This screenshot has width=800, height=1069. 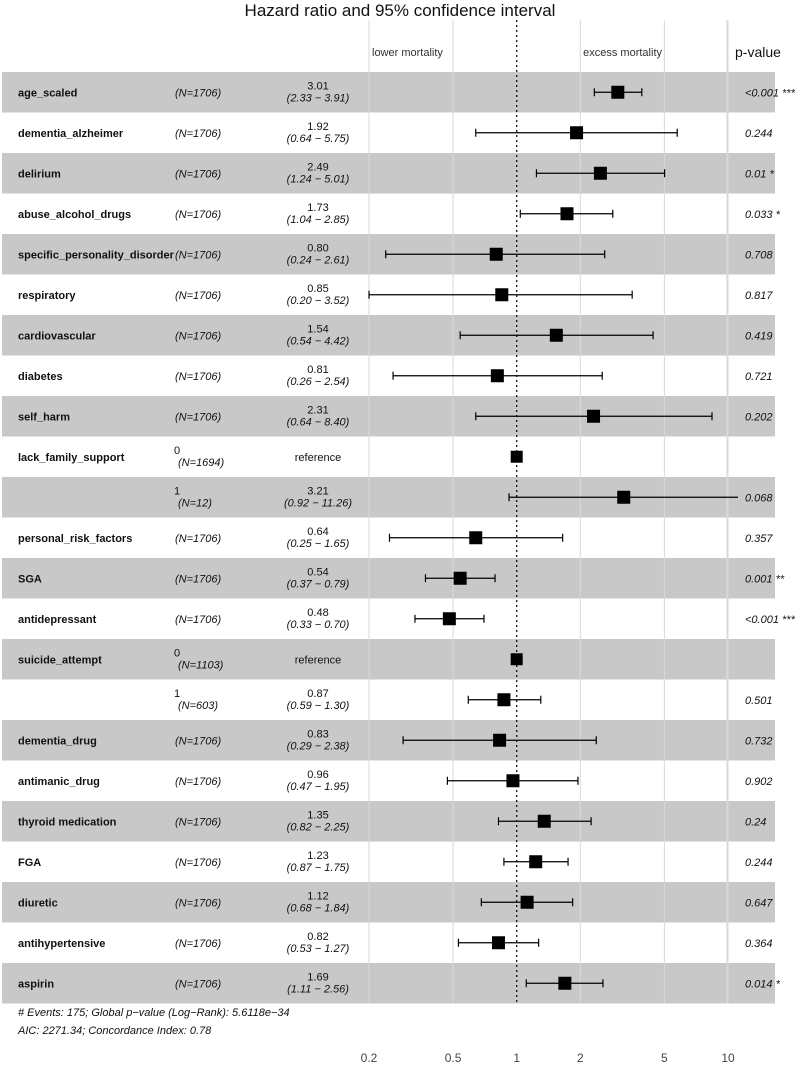 What do you see at coordinates (758, 52) in the screenshot?
I see `pvalue-header: p-value` at bounding box center [758, 52].